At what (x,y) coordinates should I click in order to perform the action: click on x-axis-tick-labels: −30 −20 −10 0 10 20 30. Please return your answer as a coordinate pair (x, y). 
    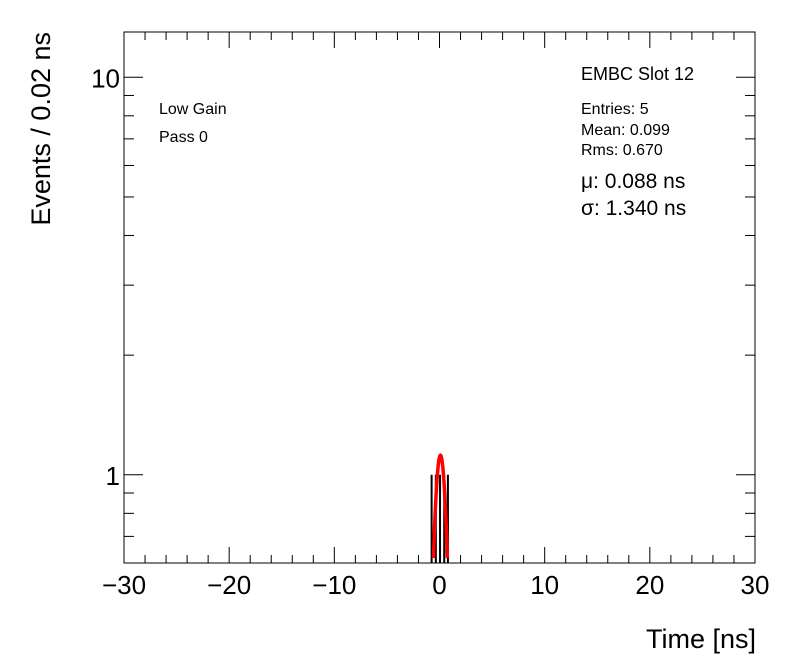
    Looking at the image, I should click on (436, 585).